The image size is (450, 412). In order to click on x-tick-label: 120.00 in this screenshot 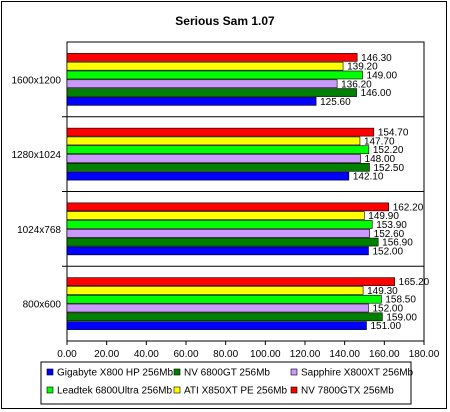, I will do `click(305, 354)`.